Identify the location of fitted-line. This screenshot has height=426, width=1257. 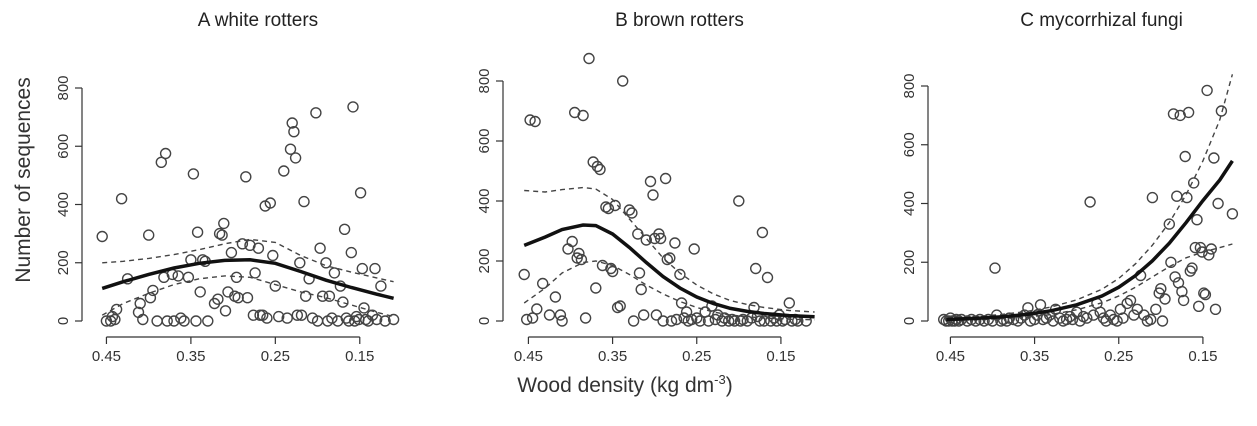
(669, 271).